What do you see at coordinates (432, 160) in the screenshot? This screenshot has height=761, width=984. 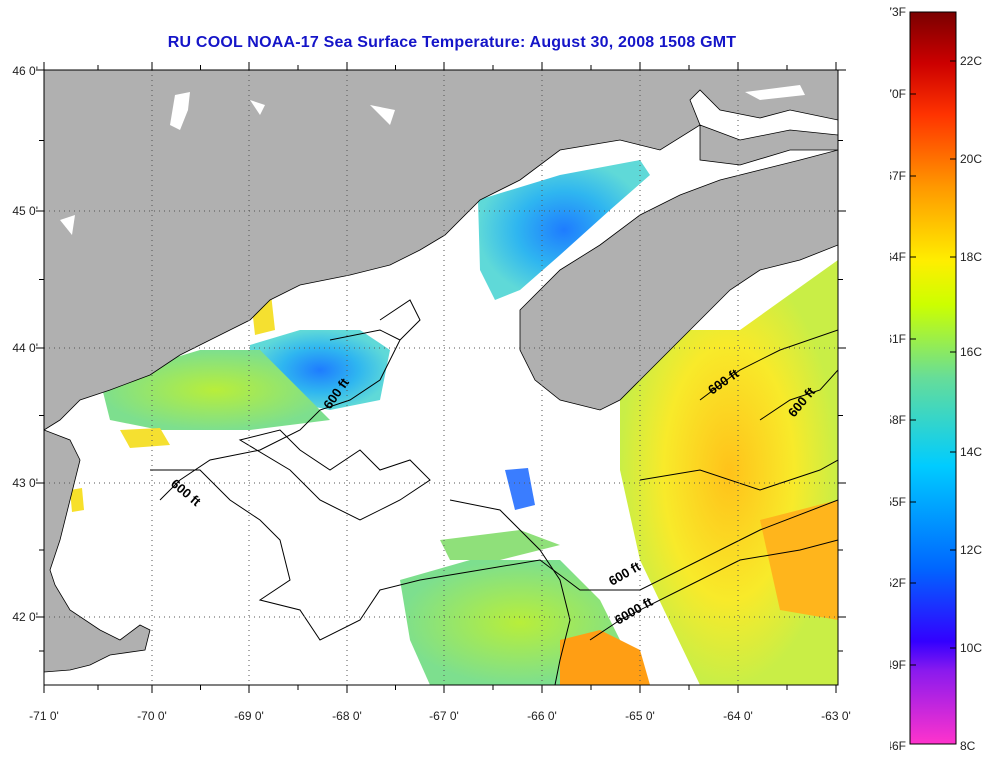 I see `lakes-layer` at bounding box center [432, 160].